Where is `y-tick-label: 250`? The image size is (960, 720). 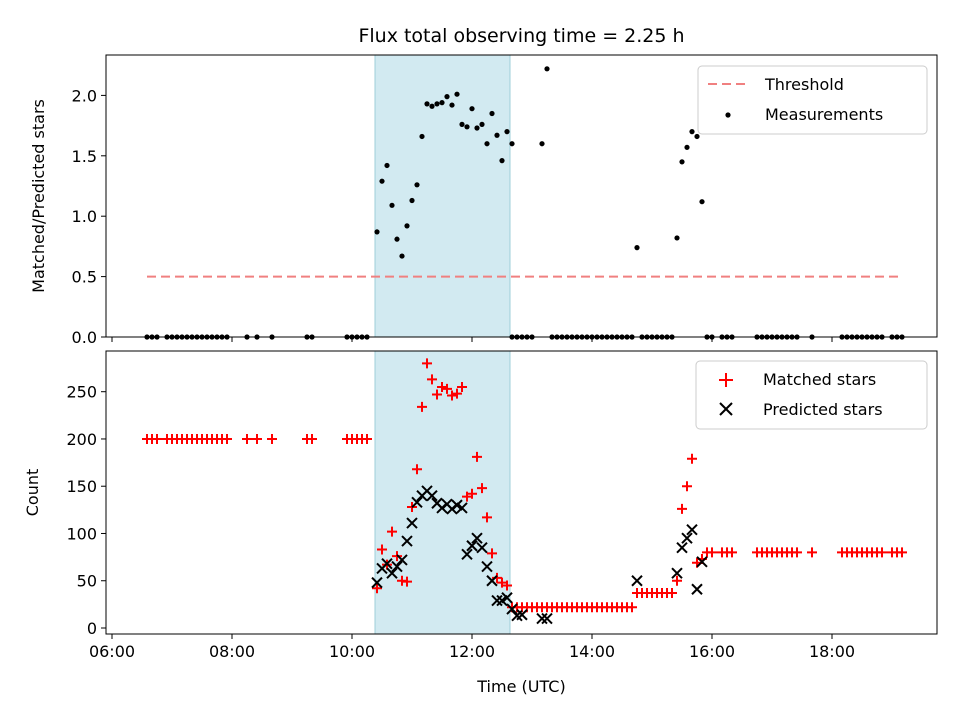 y-tick-label: 250 is located at coordinates (81, 392).